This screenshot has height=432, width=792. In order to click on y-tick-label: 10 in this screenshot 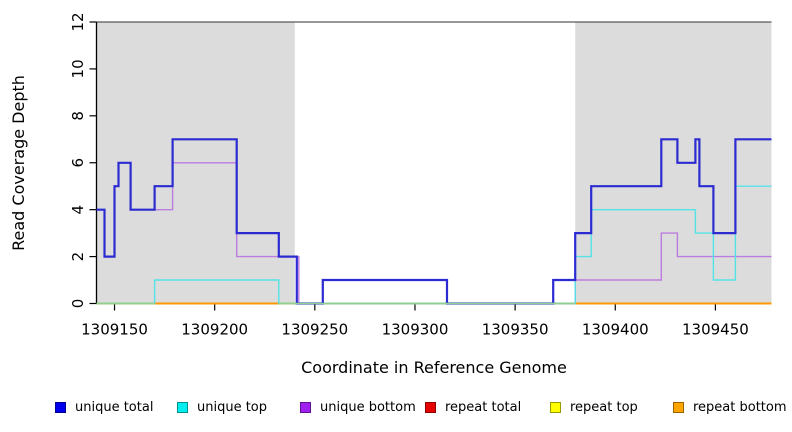, I will do `click(78, 68)`.